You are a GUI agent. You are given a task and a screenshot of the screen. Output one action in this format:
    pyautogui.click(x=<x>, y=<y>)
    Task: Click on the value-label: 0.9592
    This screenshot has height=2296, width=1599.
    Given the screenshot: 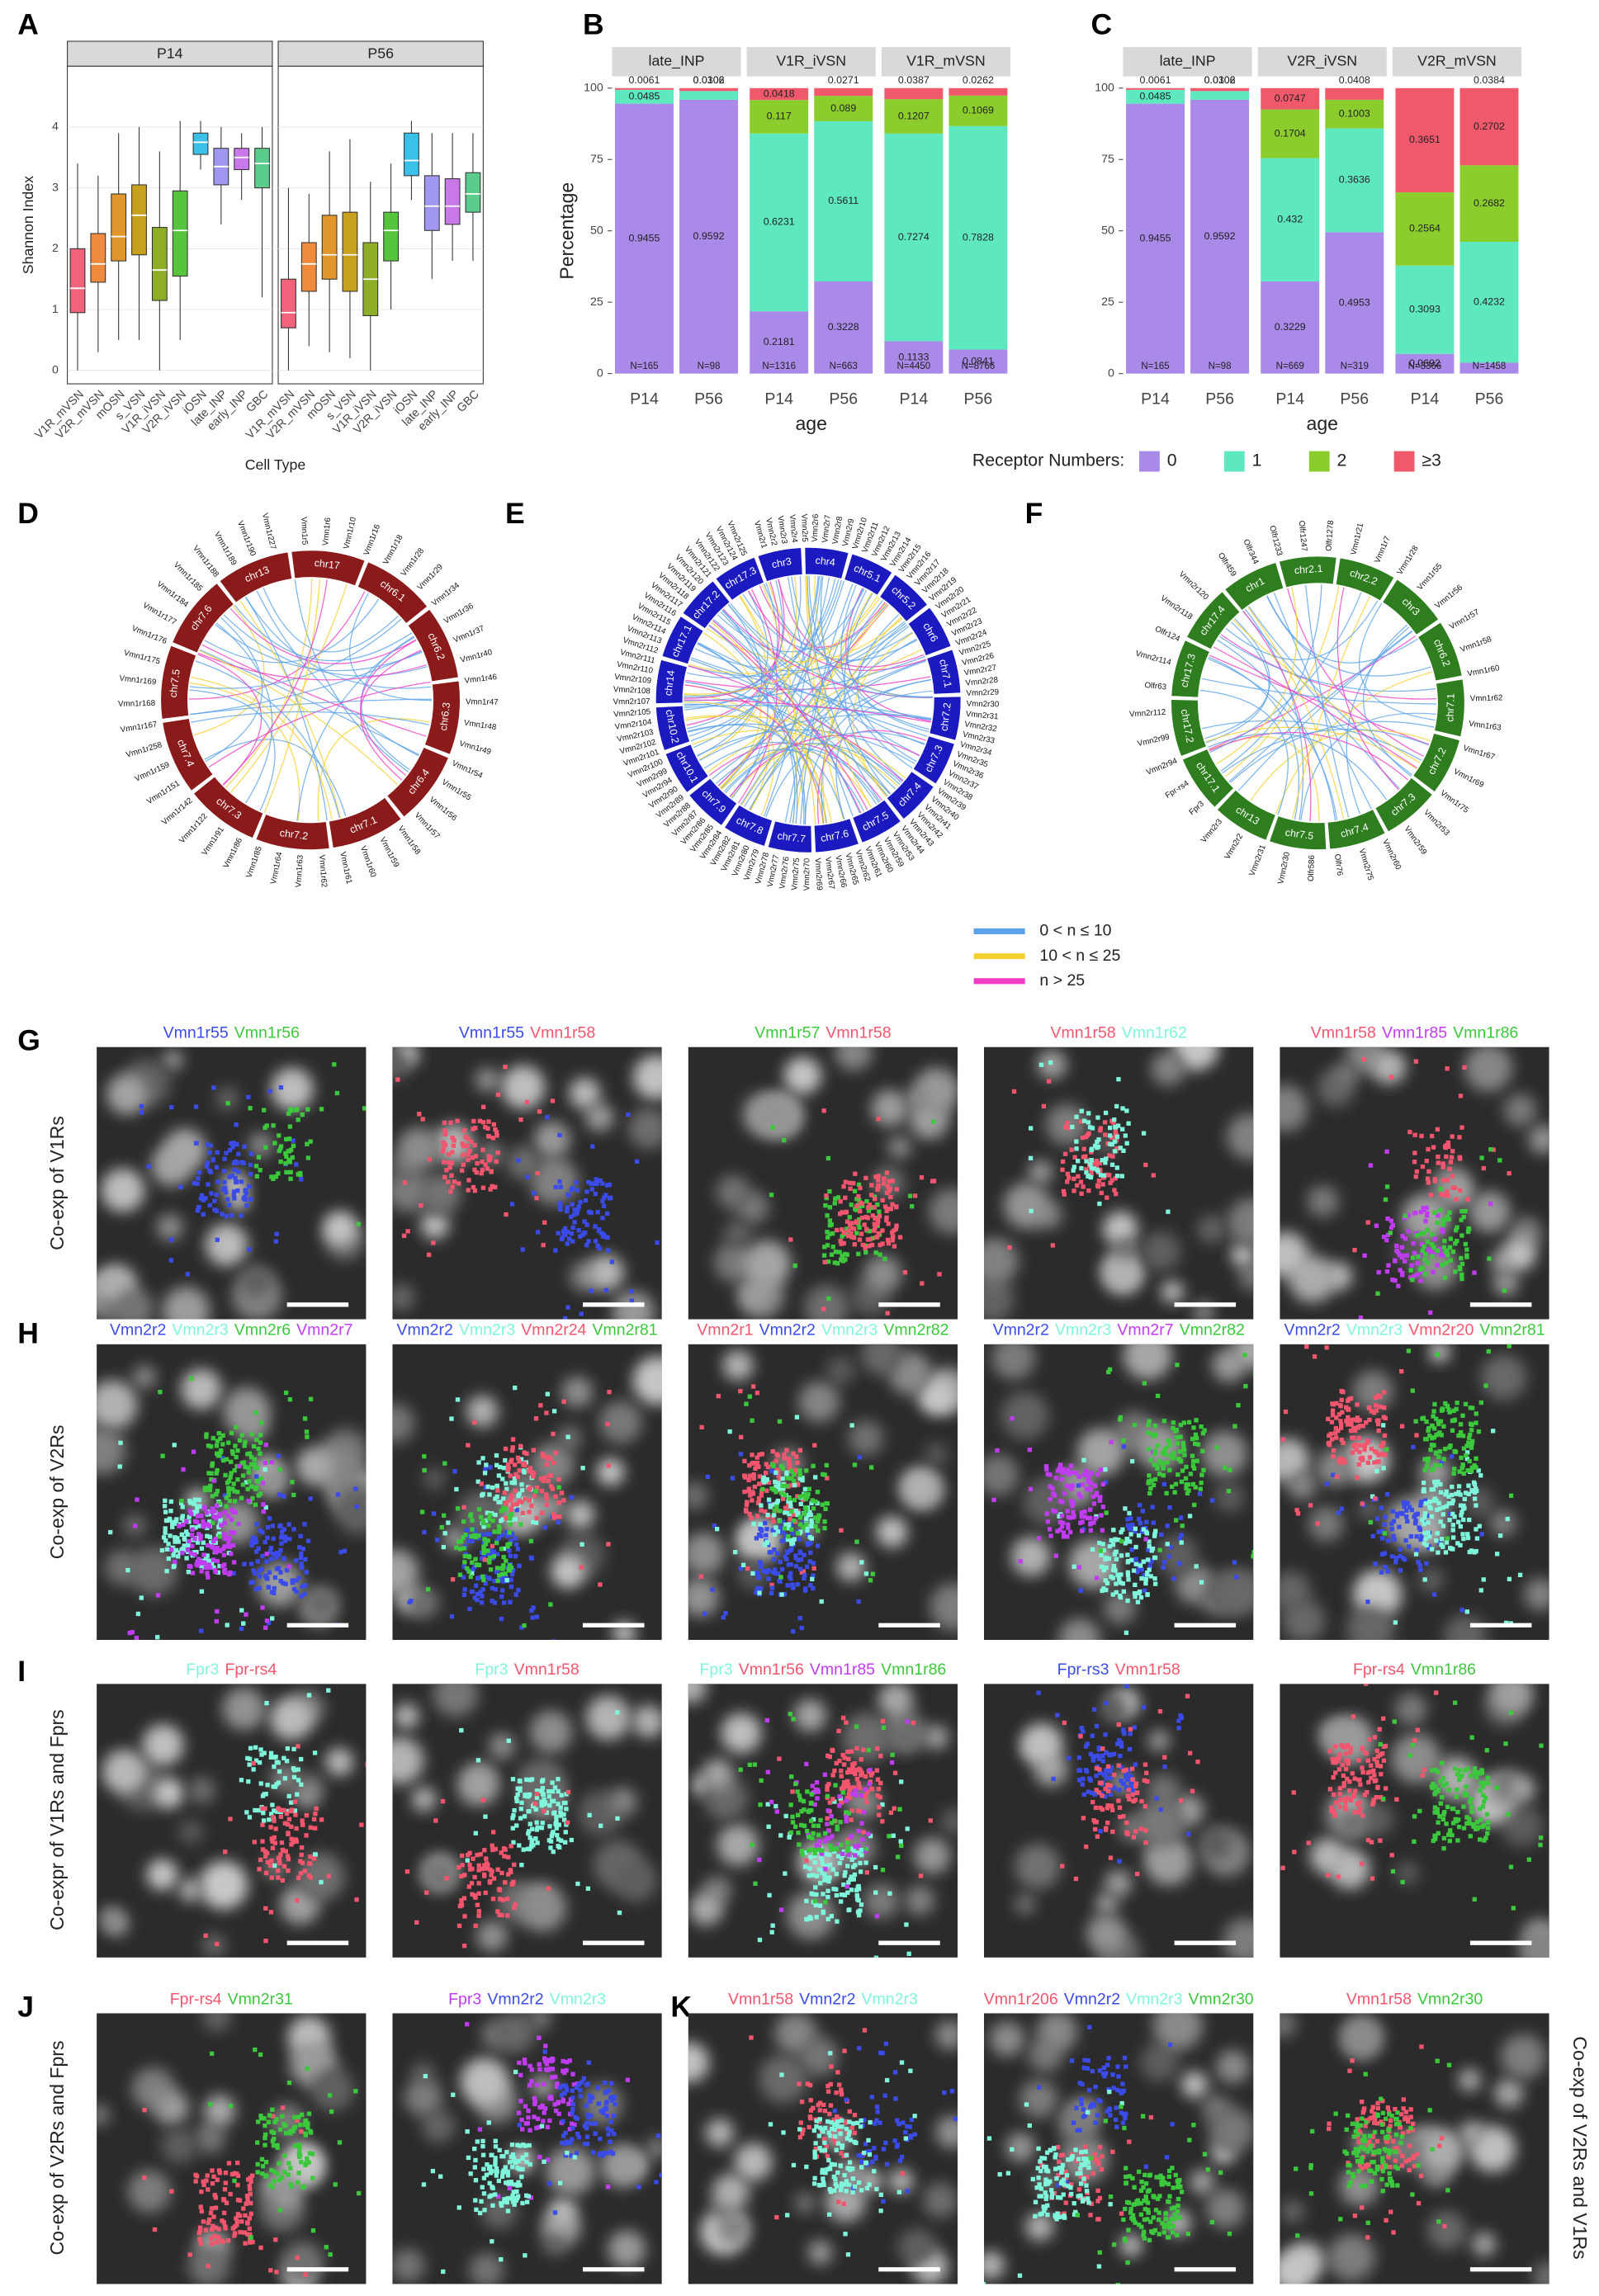 What is the action you would take?
    pyautogui.click(x=709, y=236)
    